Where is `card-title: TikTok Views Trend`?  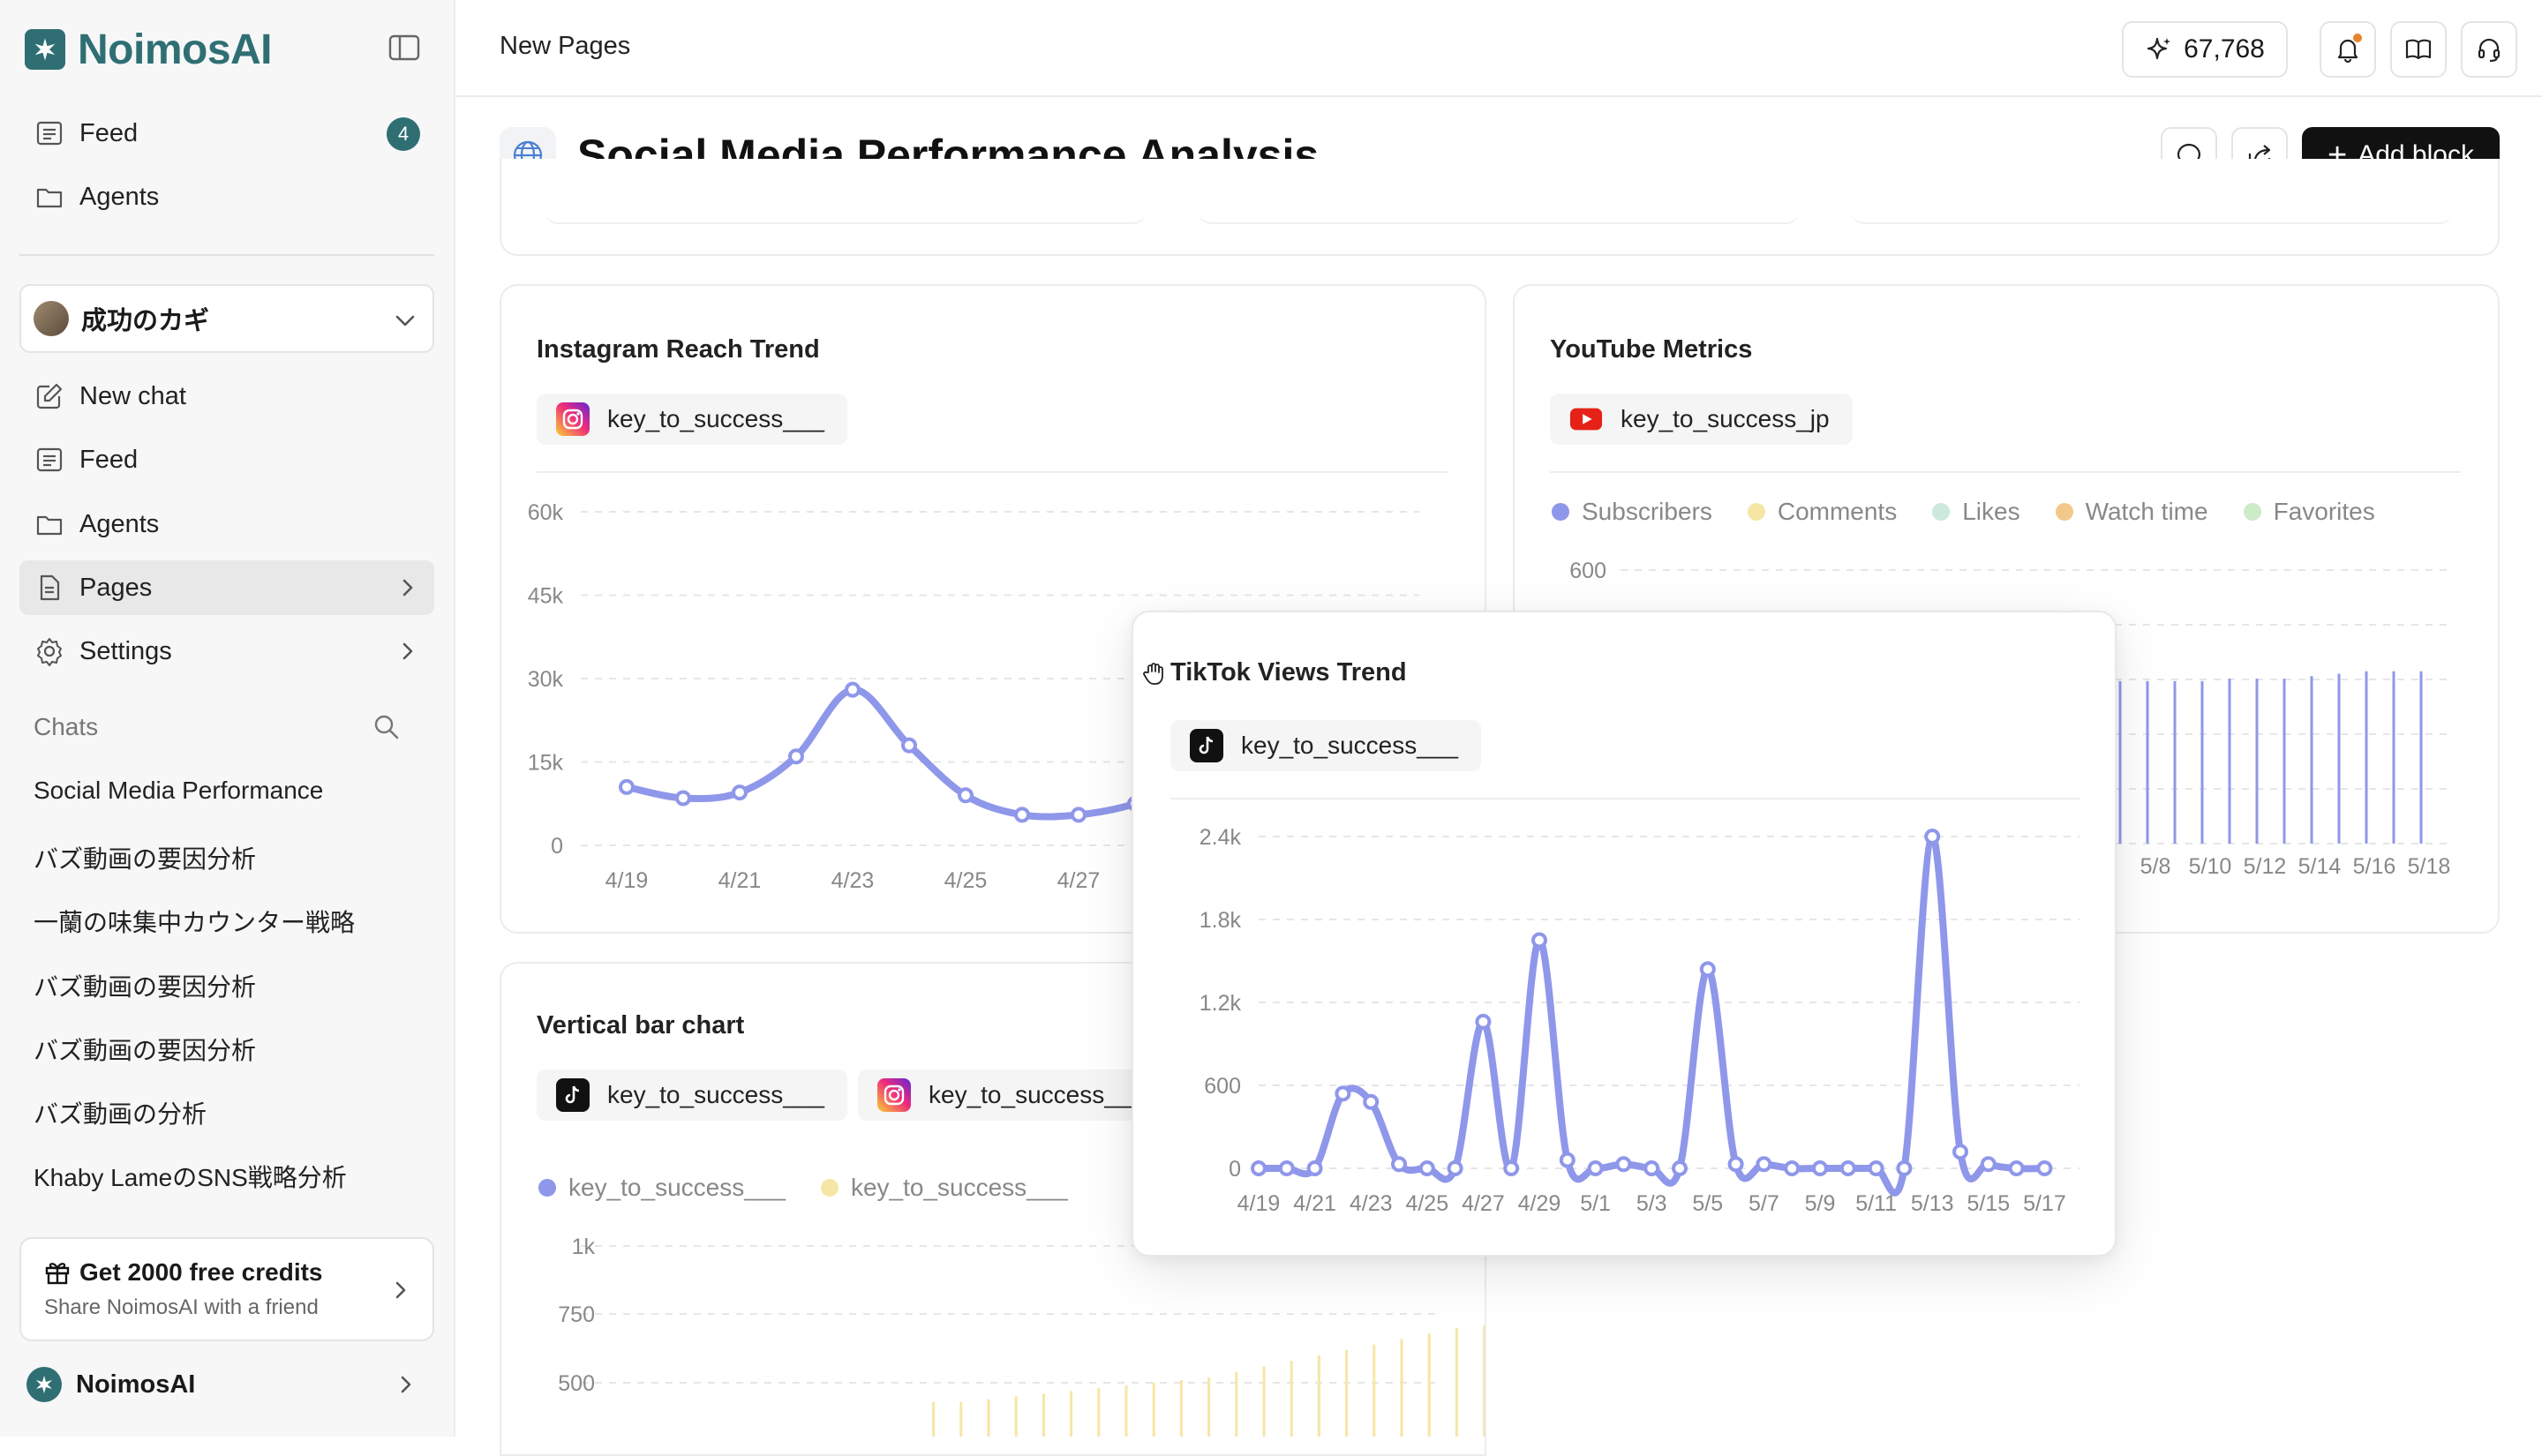 card-title: TikTok Views Trend is located at coordinates (1288, 672).